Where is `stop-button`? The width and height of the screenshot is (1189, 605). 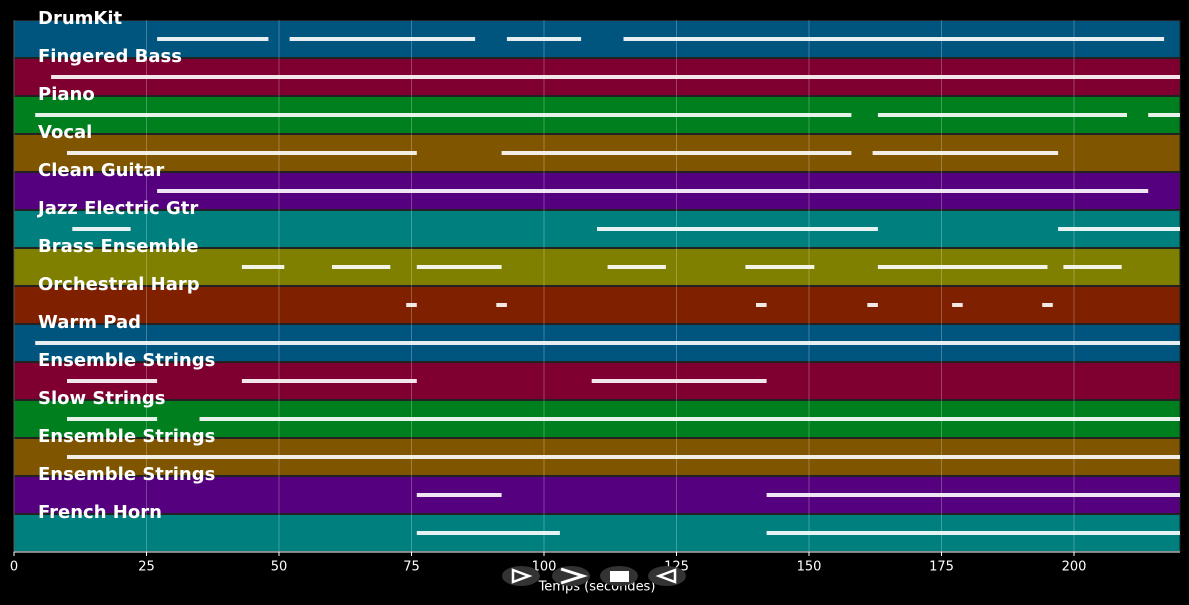 stop-button is located at coordinates (619, 576).